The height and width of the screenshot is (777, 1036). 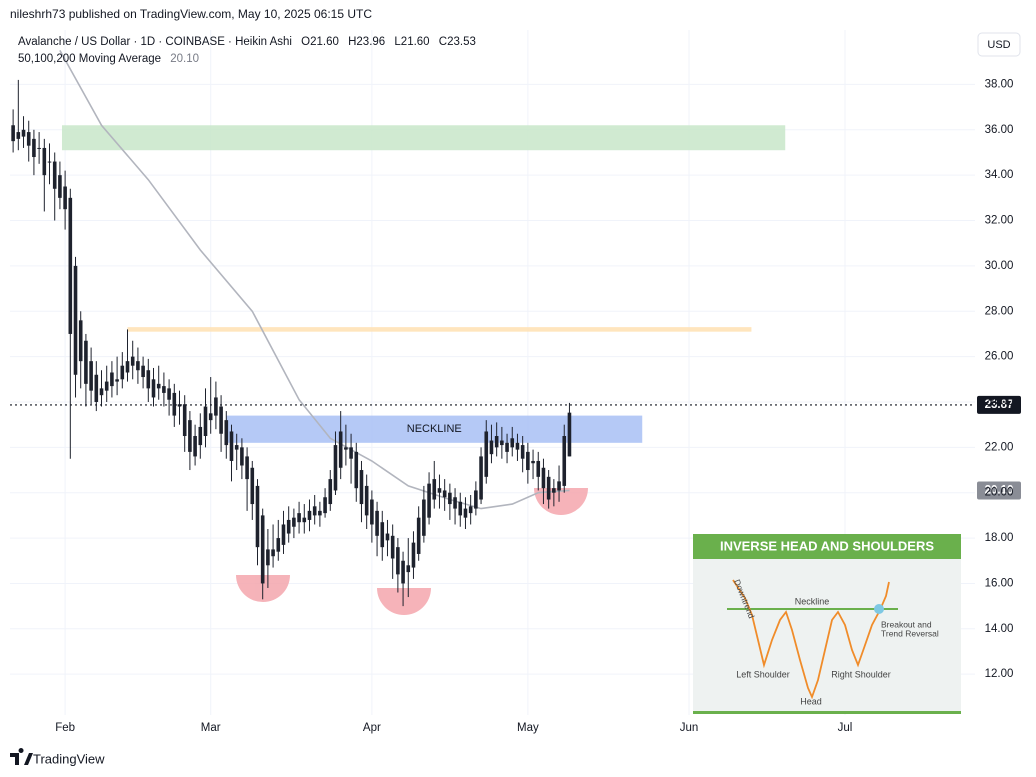 I want to click on inset-title: INVERSE HEAD AND SHOULDERS, so click(x=827, y=545).